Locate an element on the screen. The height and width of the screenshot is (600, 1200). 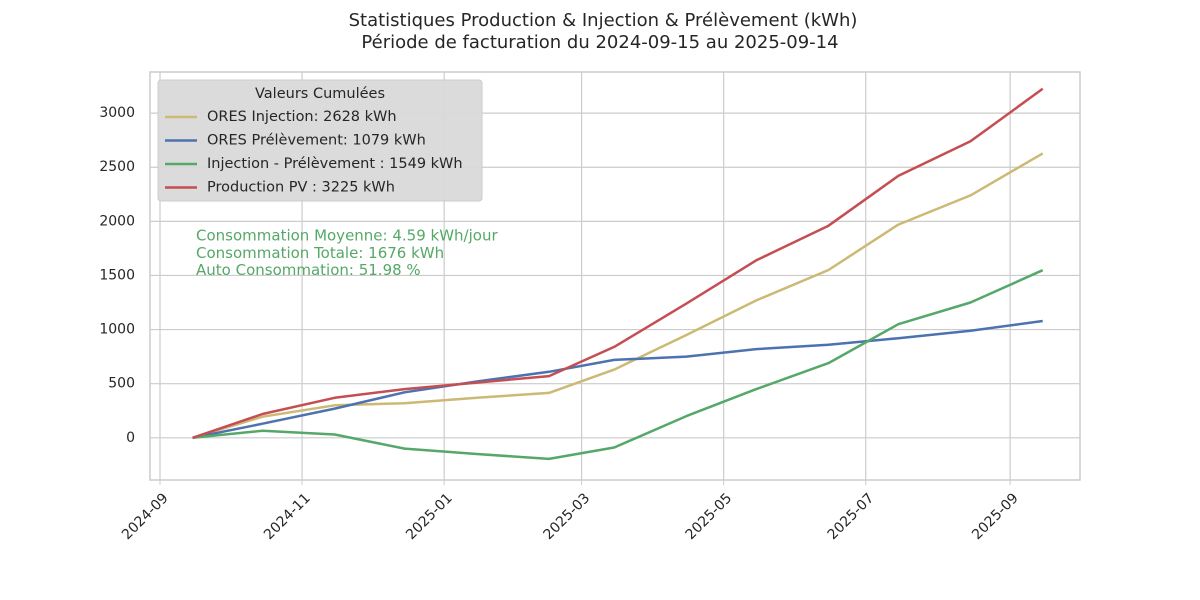
annotation: Consommation Totale: 1676 kWh is located at coordinates (320, 253).